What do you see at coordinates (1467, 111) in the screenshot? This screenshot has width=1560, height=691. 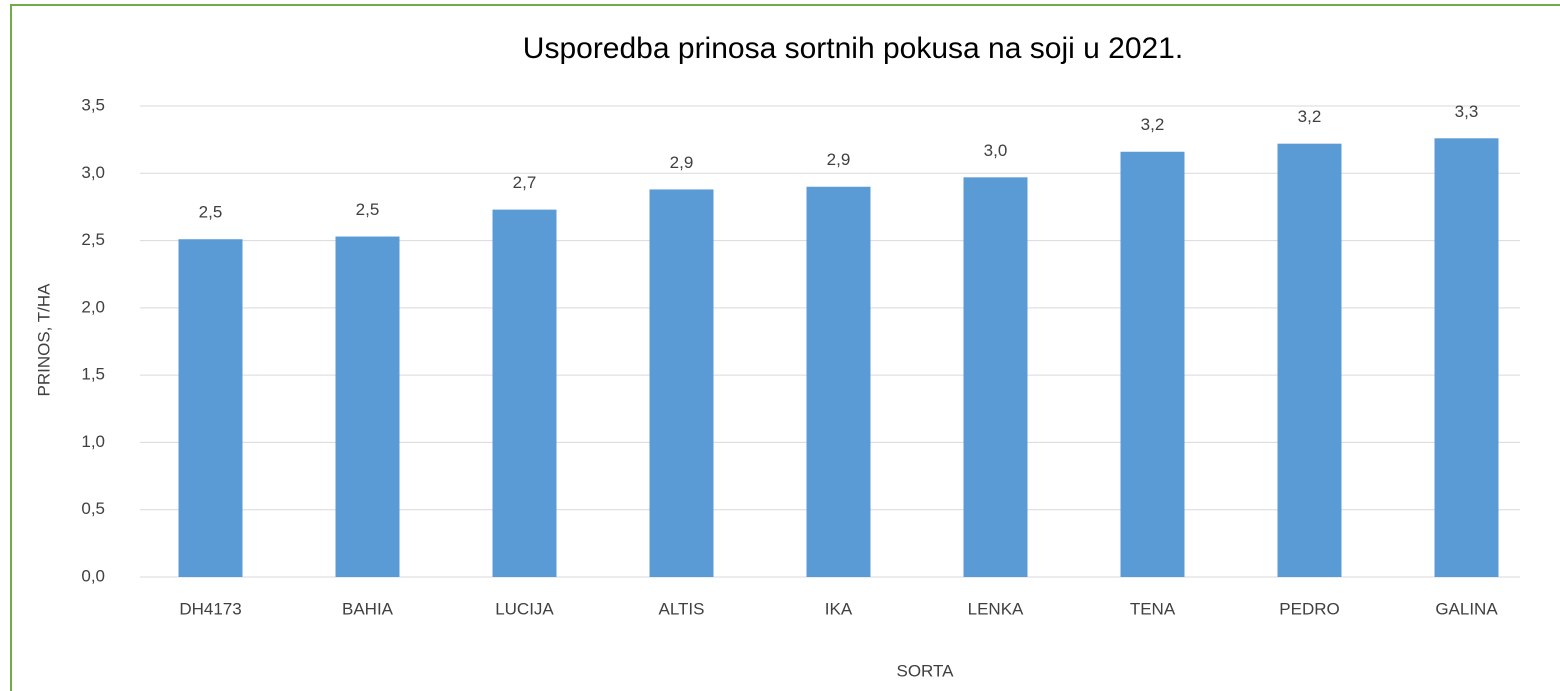 I see `data-label: 3,3` at bounding box center [1467, 111].